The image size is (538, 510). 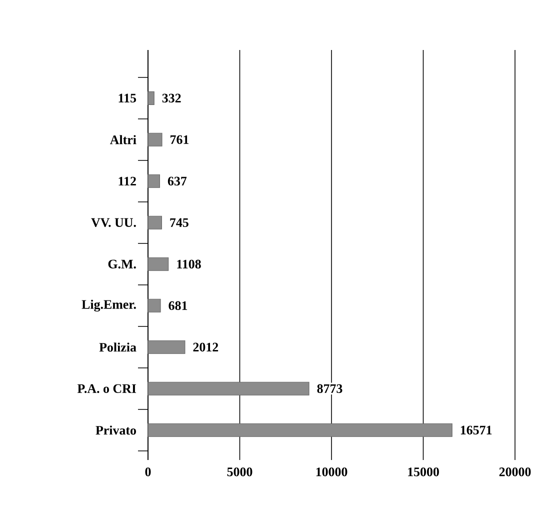 What do you see at coordinates (239, 472) in the screenshot?
I see `x-tick-label: 5000` at bounding box center [239, 472].